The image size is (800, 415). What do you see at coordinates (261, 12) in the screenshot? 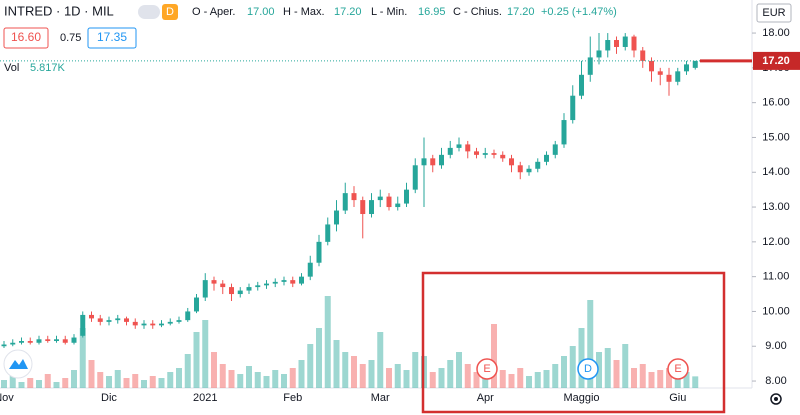
I see `open-value: 17.00` at bounding box center [261, 12].